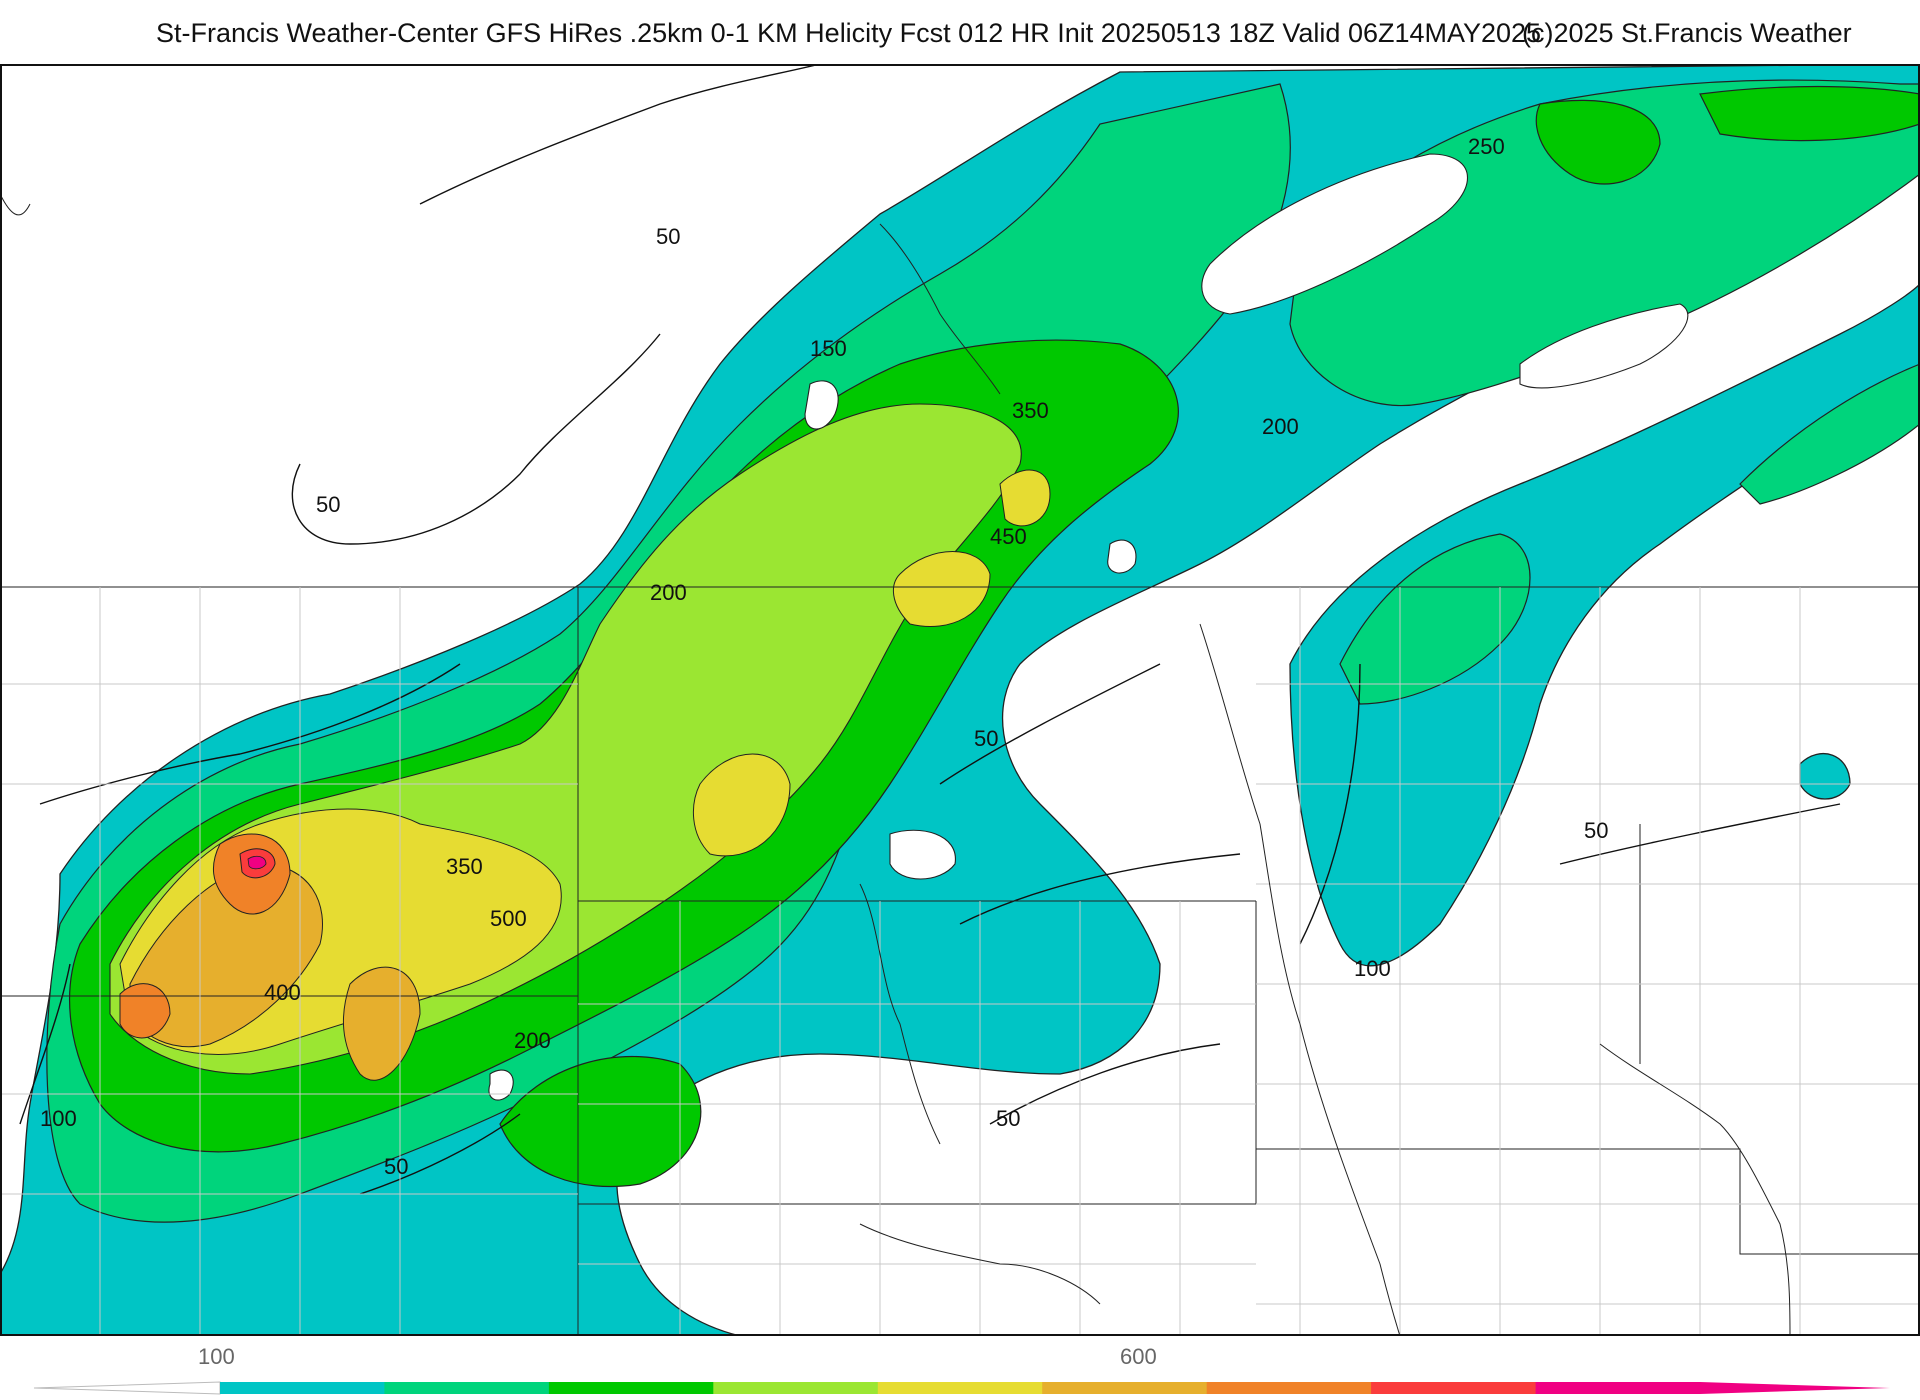 Image resolution: width=1920 pixels, height=1400 pixels. Describe the element at coordinates (1138, 1356) in the screenshot. I see `colorbar-label-600: 600` at that location.